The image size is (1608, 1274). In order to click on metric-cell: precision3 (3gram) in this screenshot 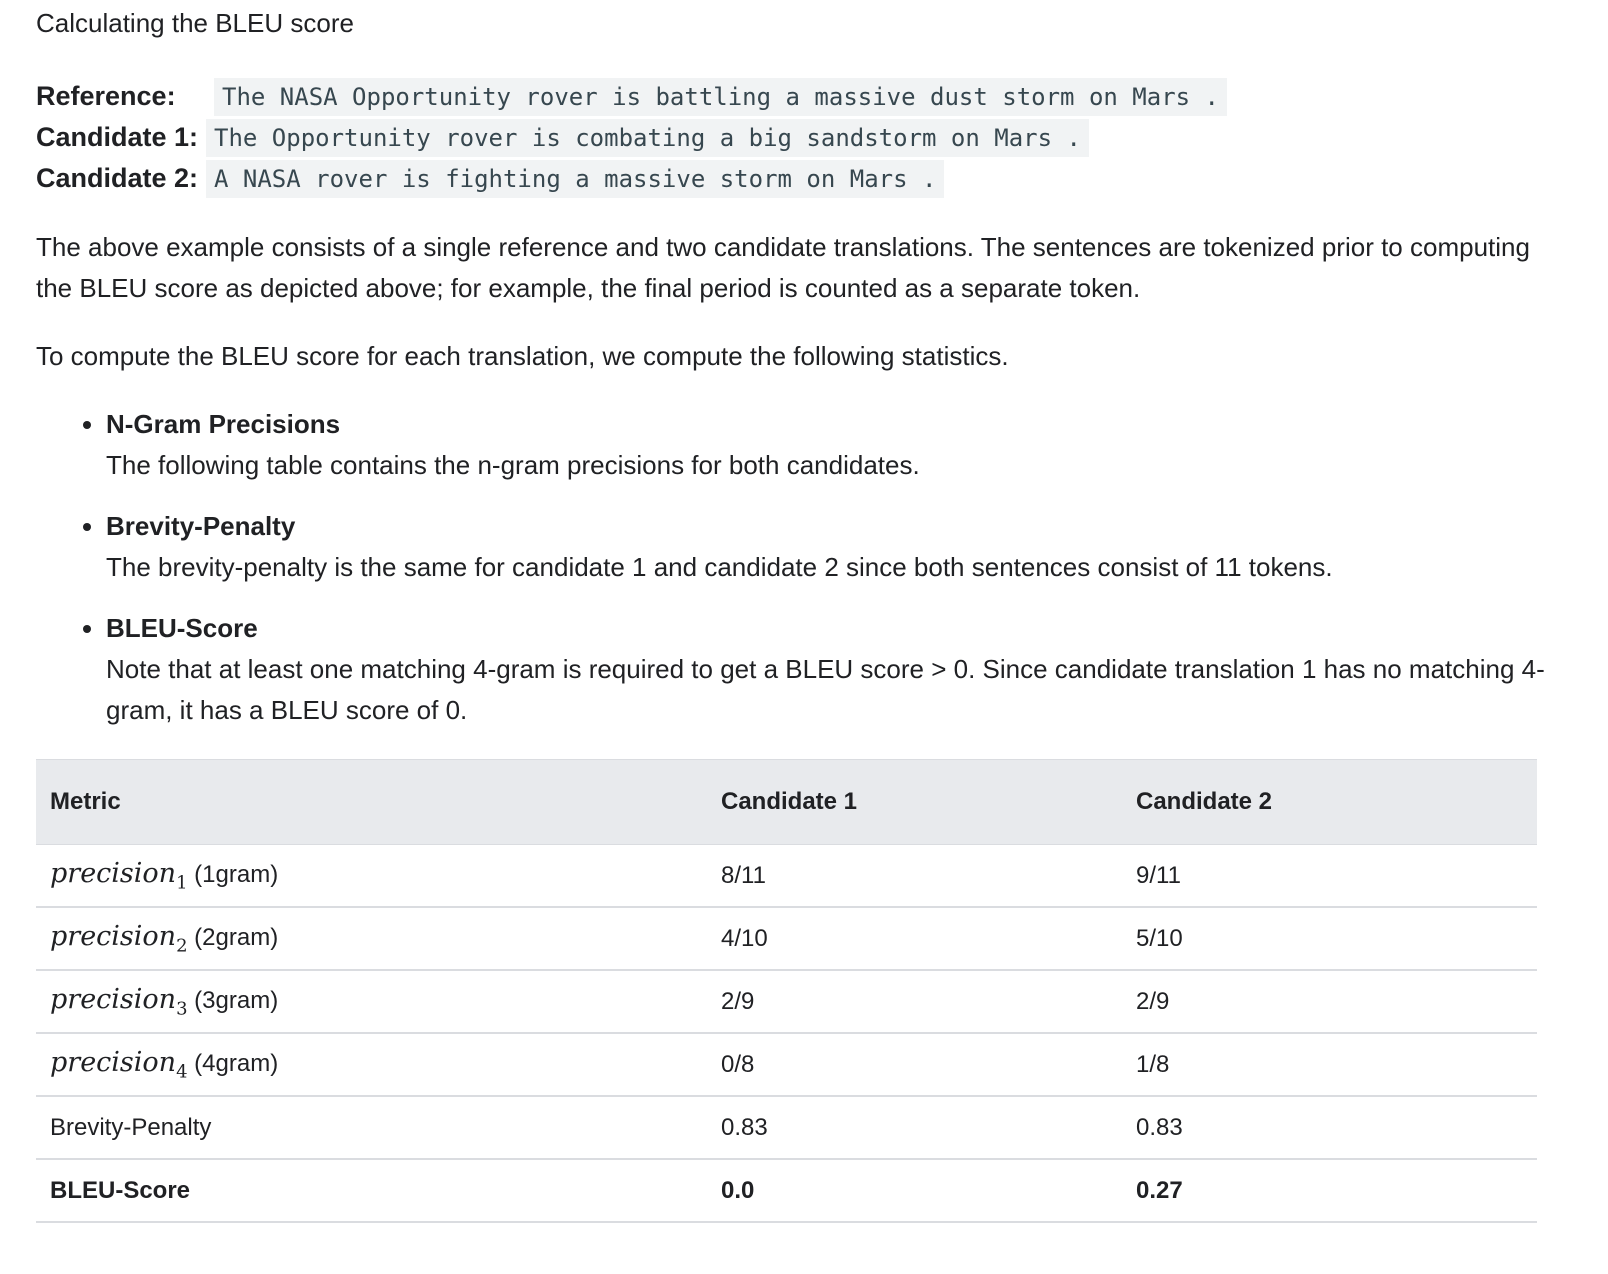, I will do `click(371, 1002)`.